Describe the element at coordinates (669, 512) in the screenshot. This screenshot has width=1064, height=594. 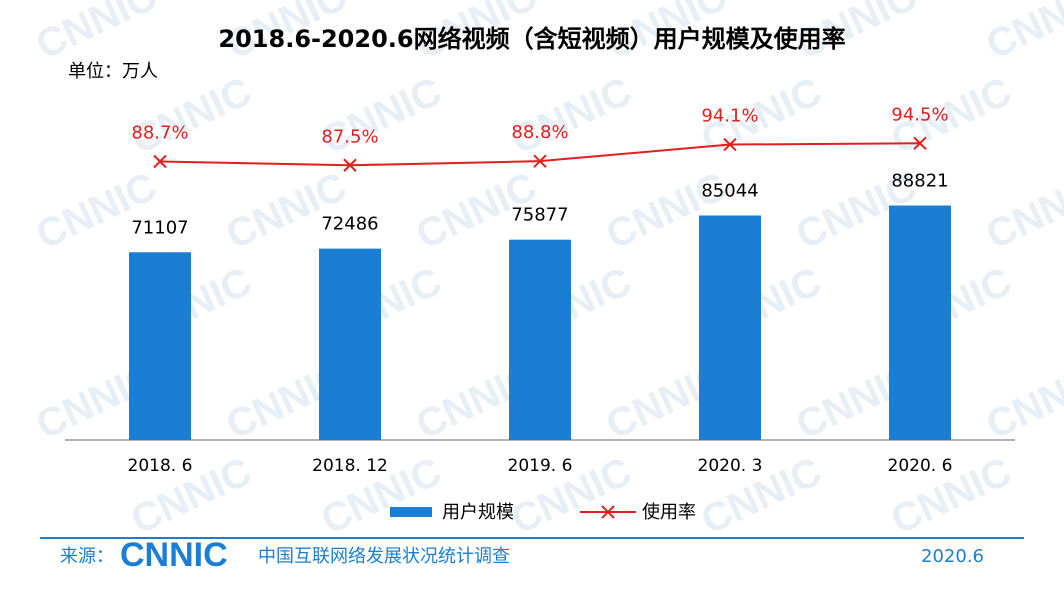
I see `legend-label: 使用率` at that location.